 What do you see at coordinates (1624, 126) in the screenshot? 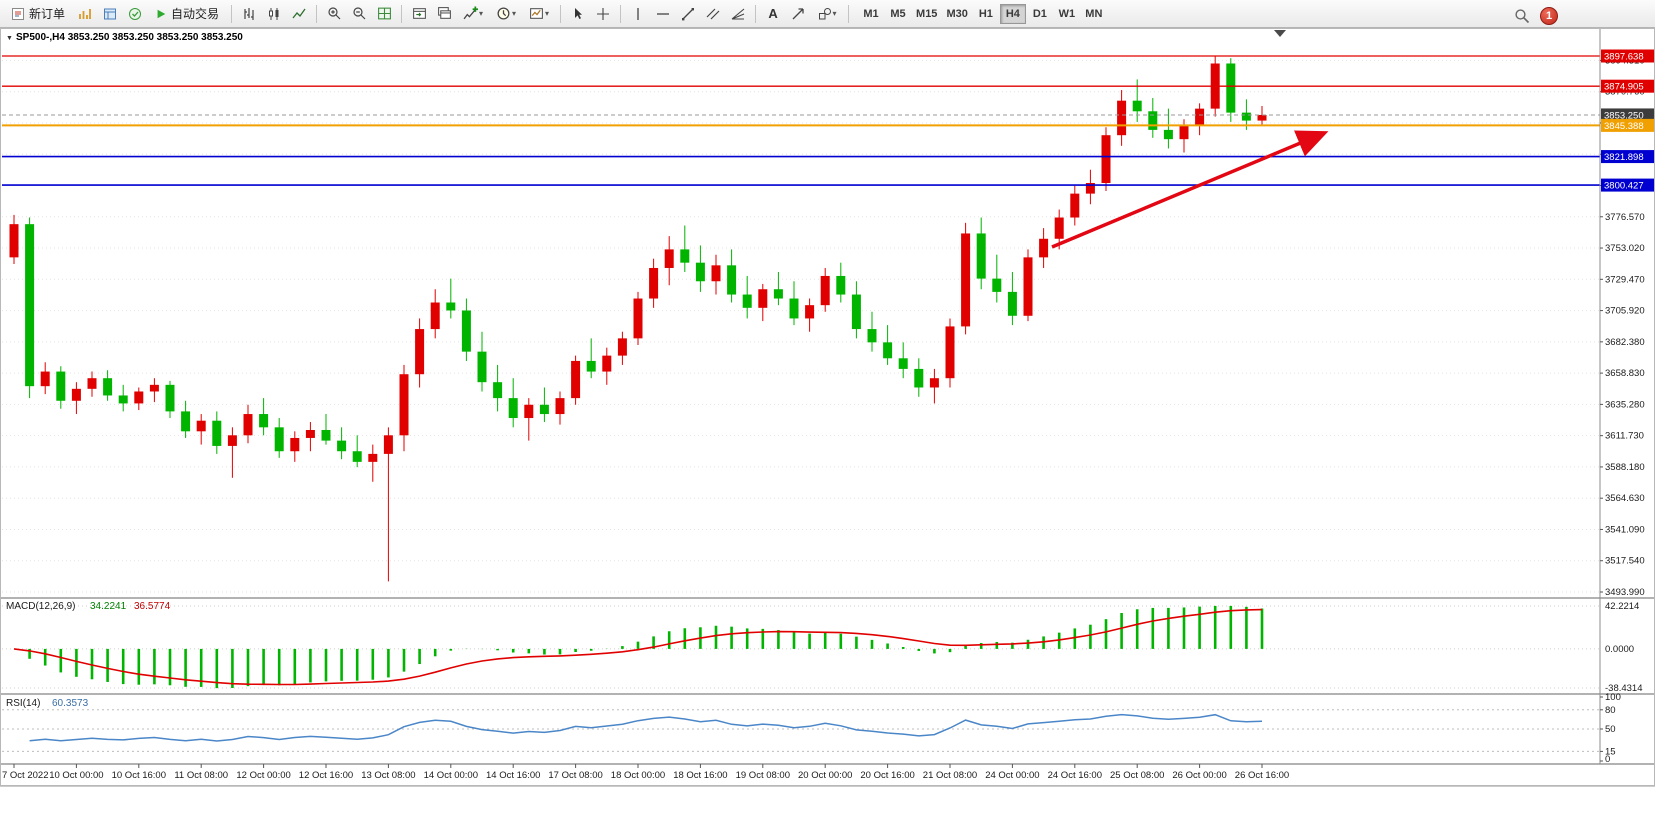
I see `svg-text: 3845.388` at bounding box center [1624, 126].